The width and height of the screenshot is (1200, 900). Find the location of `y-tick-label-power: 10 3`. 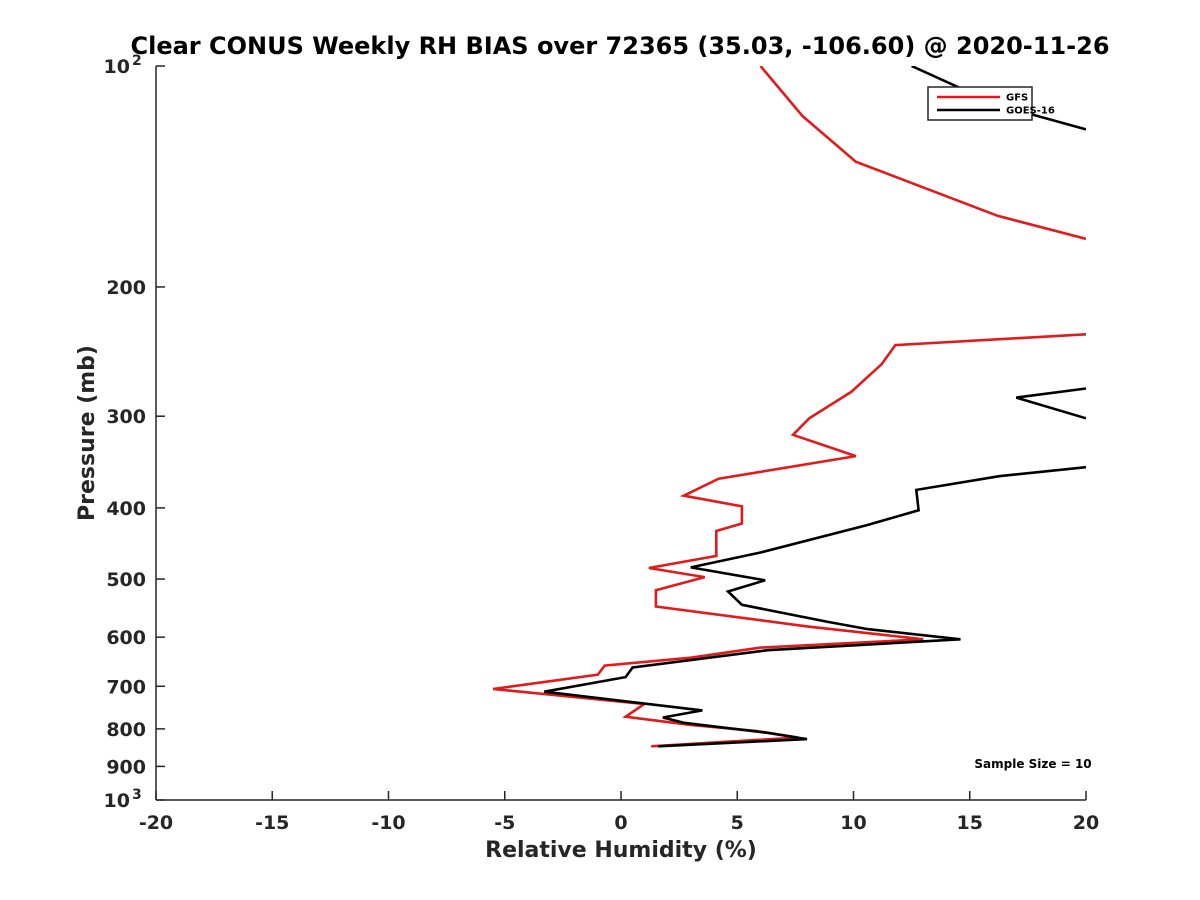

y-tick-label-power: 10 3 is located at coordinates (123, 799).